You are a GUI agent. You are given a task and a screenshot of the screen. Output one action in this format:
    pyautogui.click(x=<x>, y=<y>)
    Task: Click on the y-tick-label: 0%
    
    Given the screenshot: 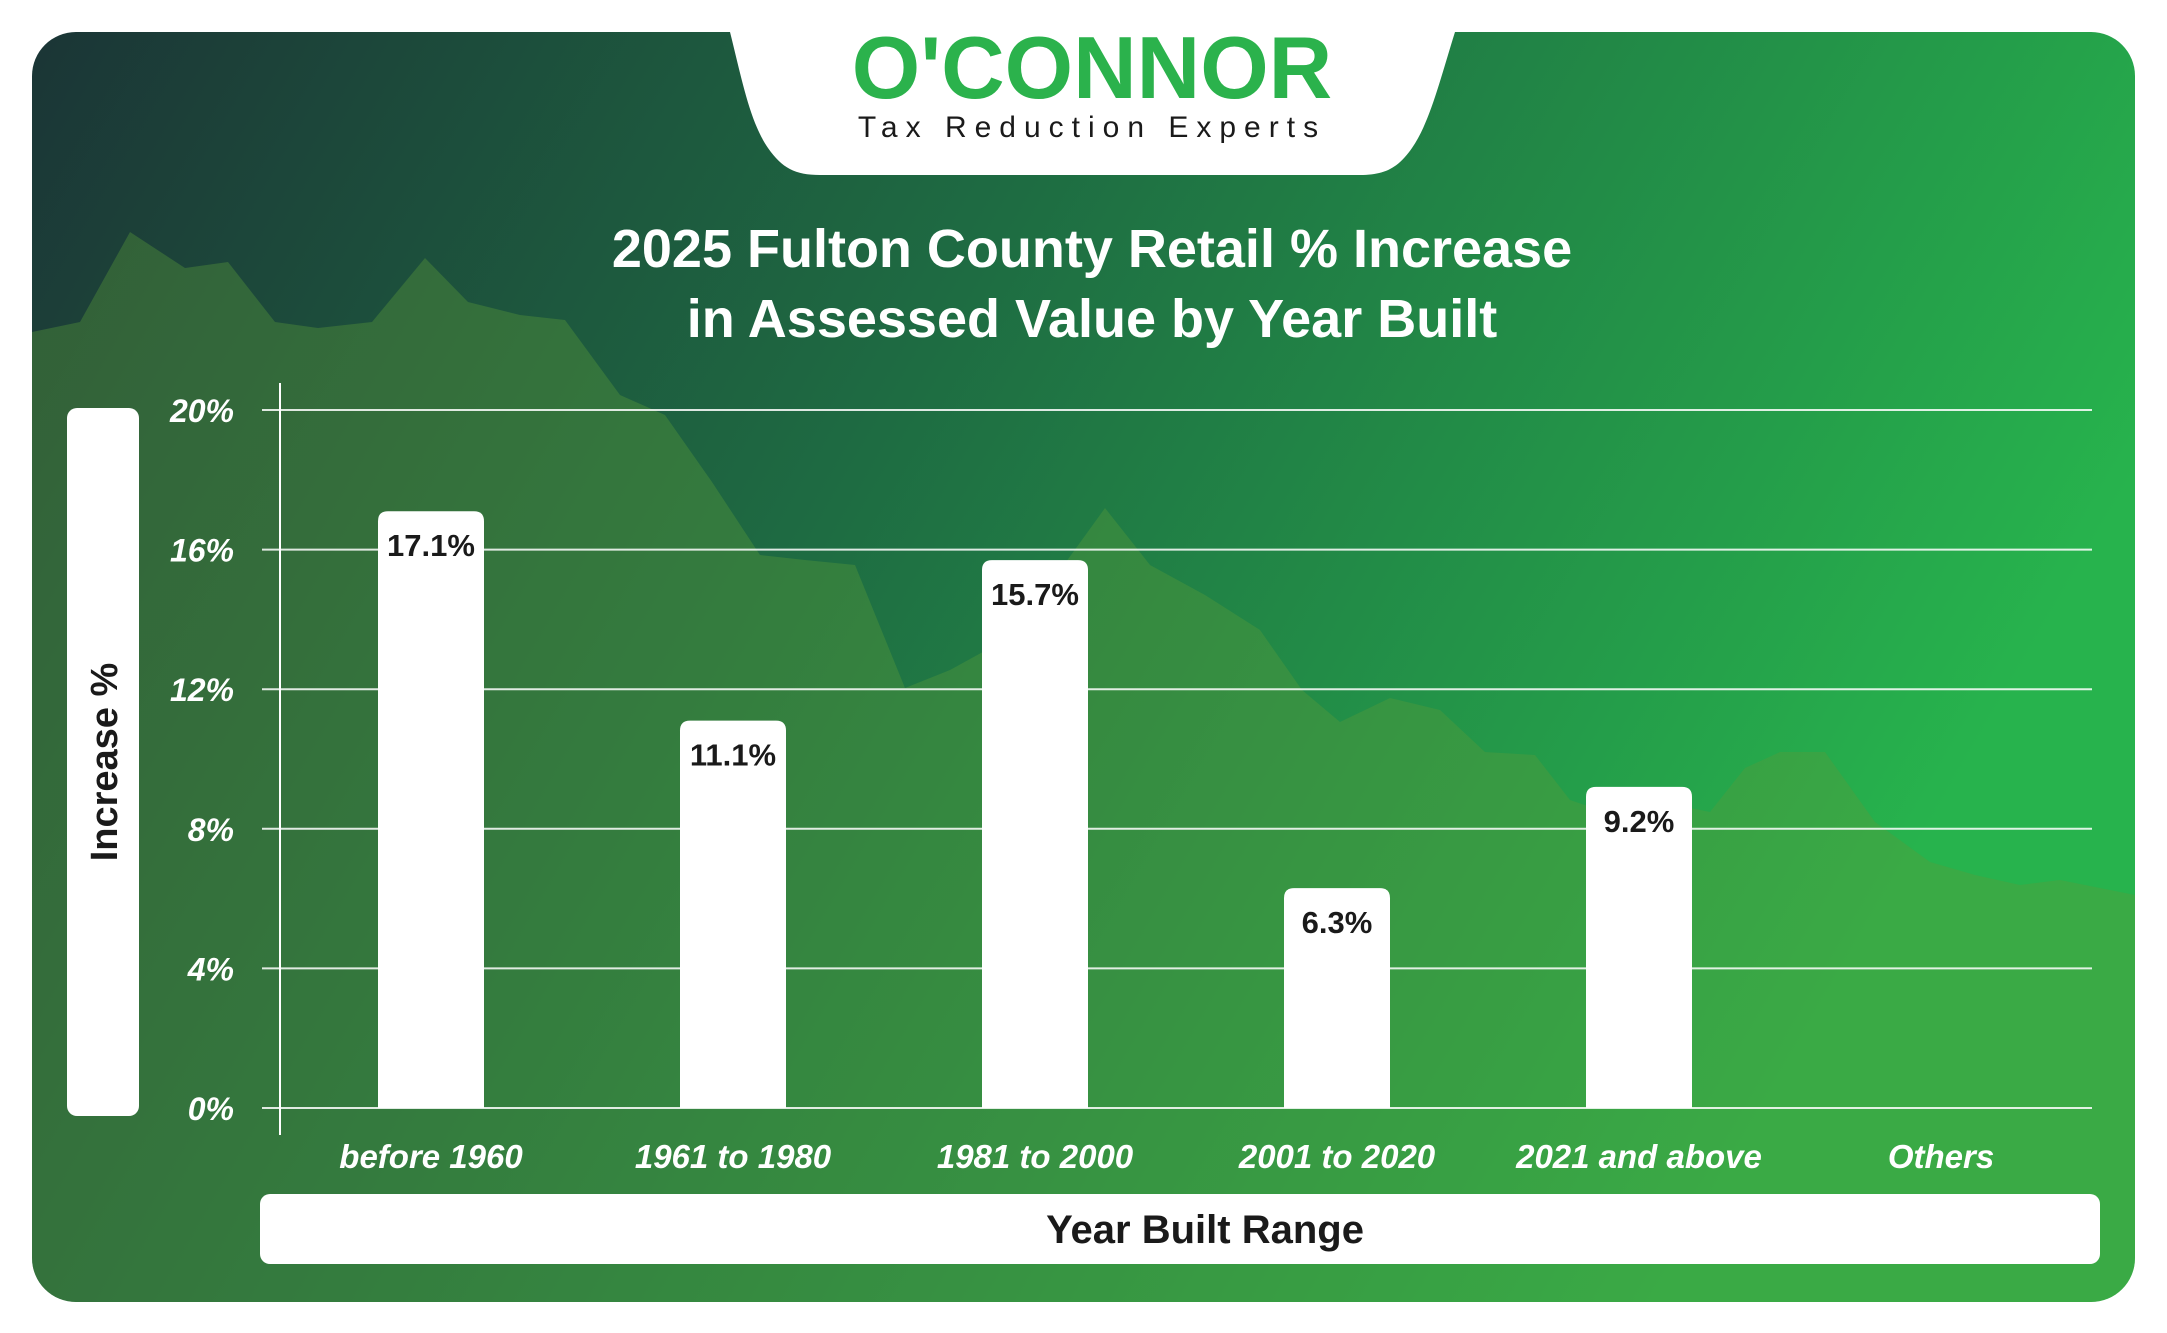 What is the action you would take?
    pyautogui.click(x=211, y=1109)
    